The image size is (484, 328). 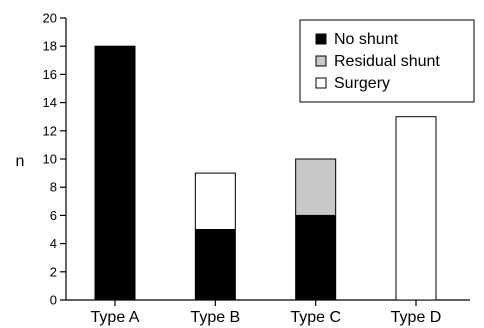 I want to click on y-tick-label: 14, so click(x=50, y=102).